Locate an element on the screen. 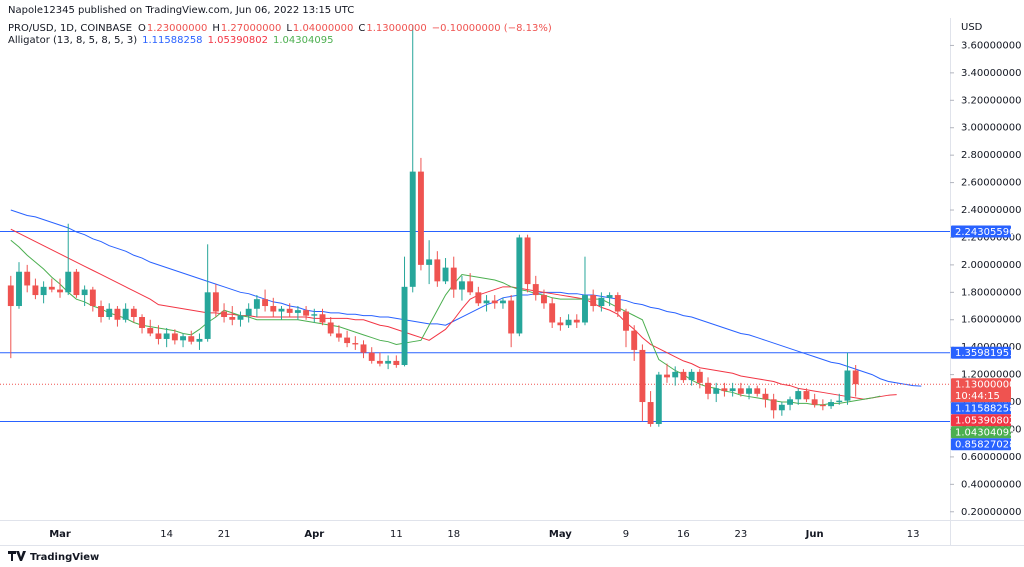 The image size is (1024, 567). x-tick-label: 11 is located at coordinates (396, 534).